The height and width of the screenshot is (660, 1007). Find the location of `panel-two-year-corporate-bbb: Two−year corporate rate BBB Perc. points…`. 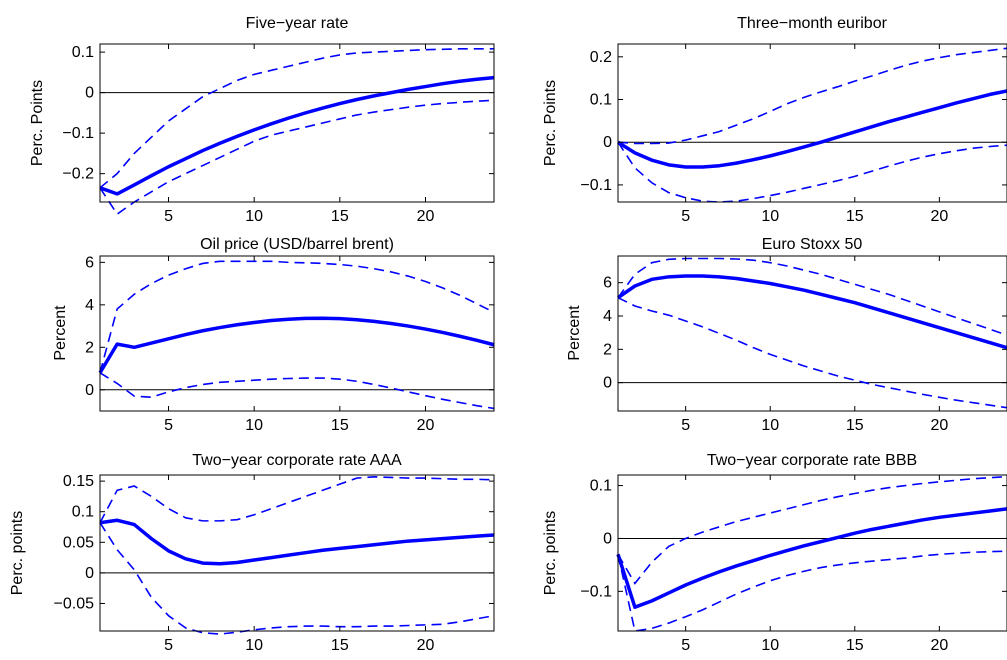

panel-two-year-corporate-bbb: Two−year corporate rate BBB Perc. points… is located at coordinates (774, 553).